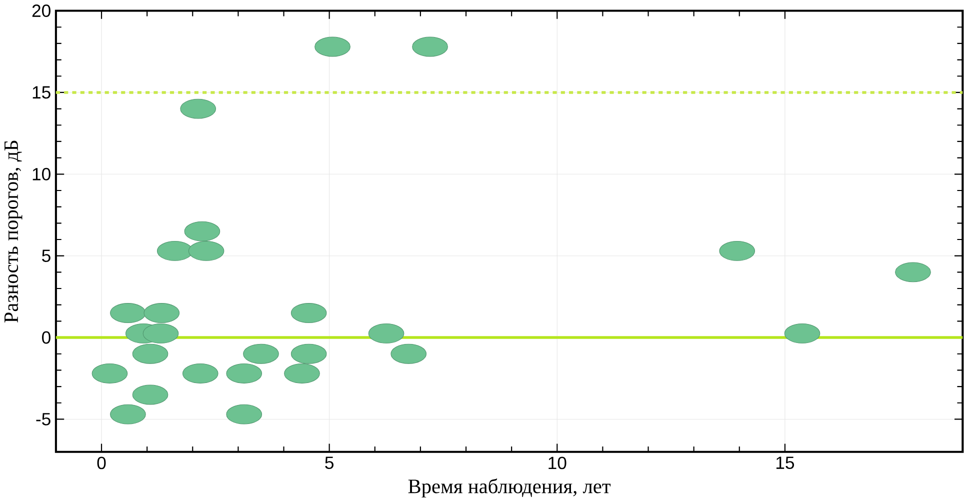 This screenshot has height=502, width=964. I want to click on y-tick-label: -5, so click(43, 419).